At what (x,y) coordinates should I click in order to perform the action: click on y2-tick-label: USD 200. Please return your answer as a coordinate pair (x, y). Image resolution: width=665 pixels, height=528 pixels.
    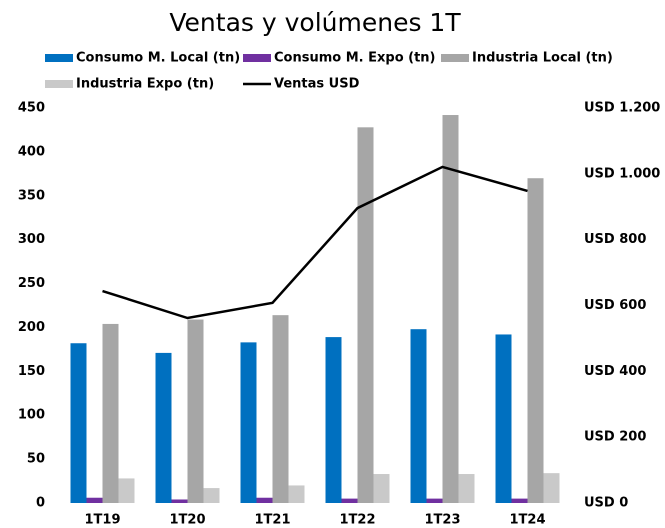
    Looking at the image, I should click on (615, 437).